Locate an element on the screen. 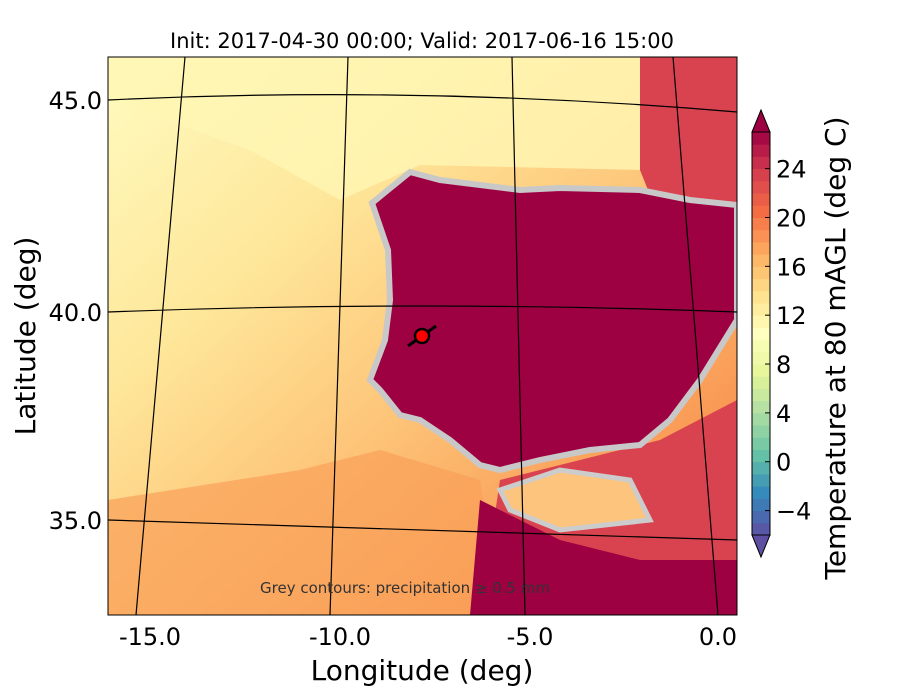  colorbar-tick-label: 4 is located at coordinates (783, 414).